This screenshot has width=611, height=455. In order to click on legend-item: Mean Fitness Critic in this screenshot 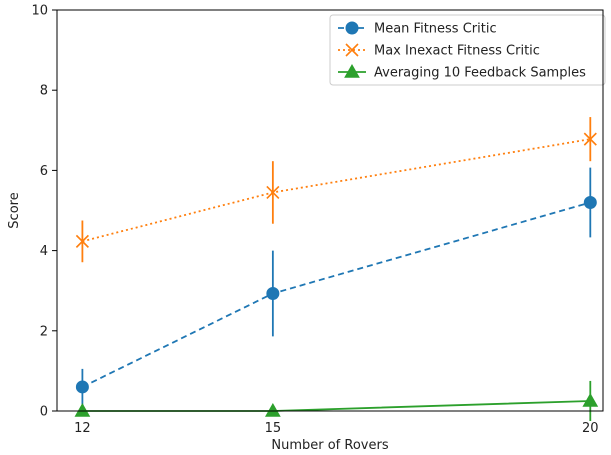, I will do `click(417, 29)`.